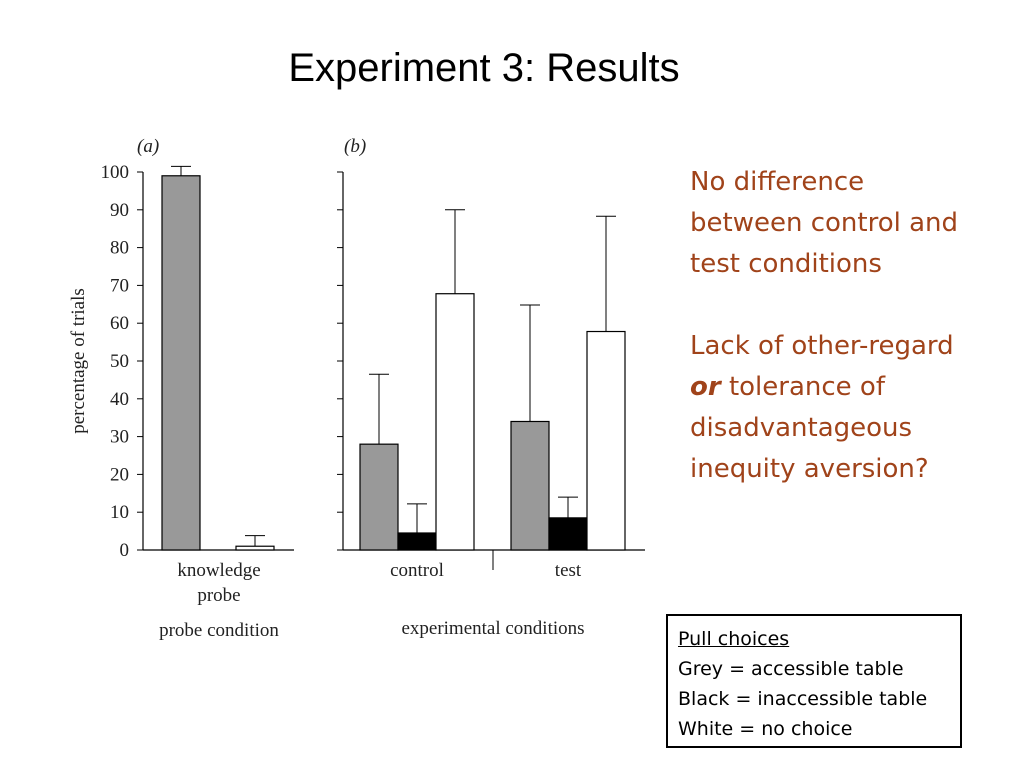 The image size is (1024, 768). What do you see at coordinates (417, 541) in the screenshot?
I see `bar-control-black` at bounding box center [417, 541].